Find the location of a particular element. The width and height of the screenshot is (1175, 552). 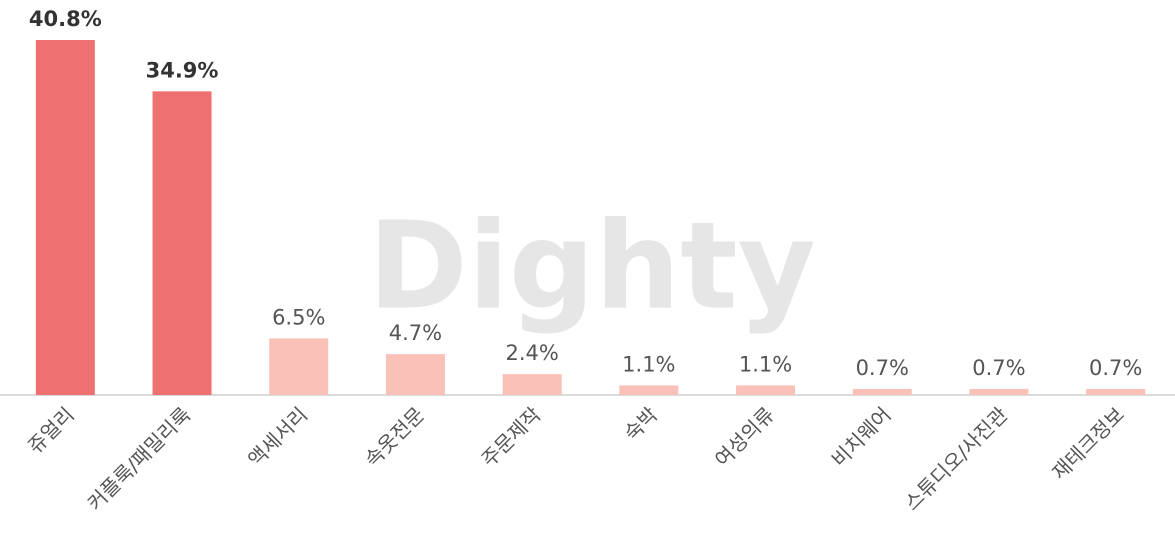

x-tick-label: 쥬얼리 is located at coordinates (51, 430).